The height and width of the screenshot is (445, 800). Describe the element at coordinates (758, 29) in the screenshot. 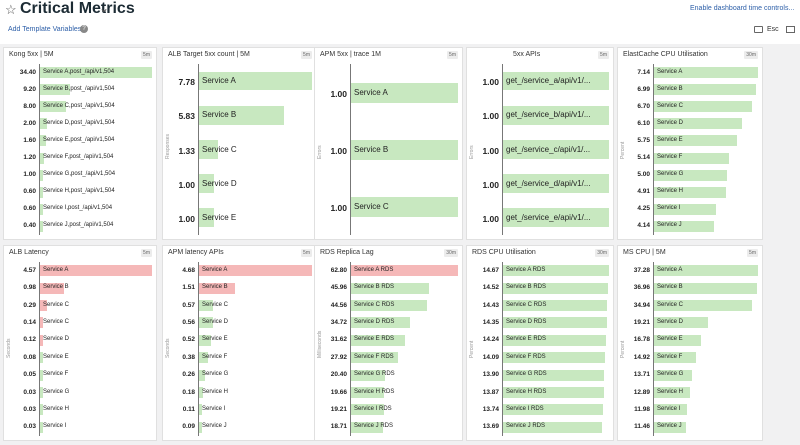

I see `keyboard-icon` at that location.